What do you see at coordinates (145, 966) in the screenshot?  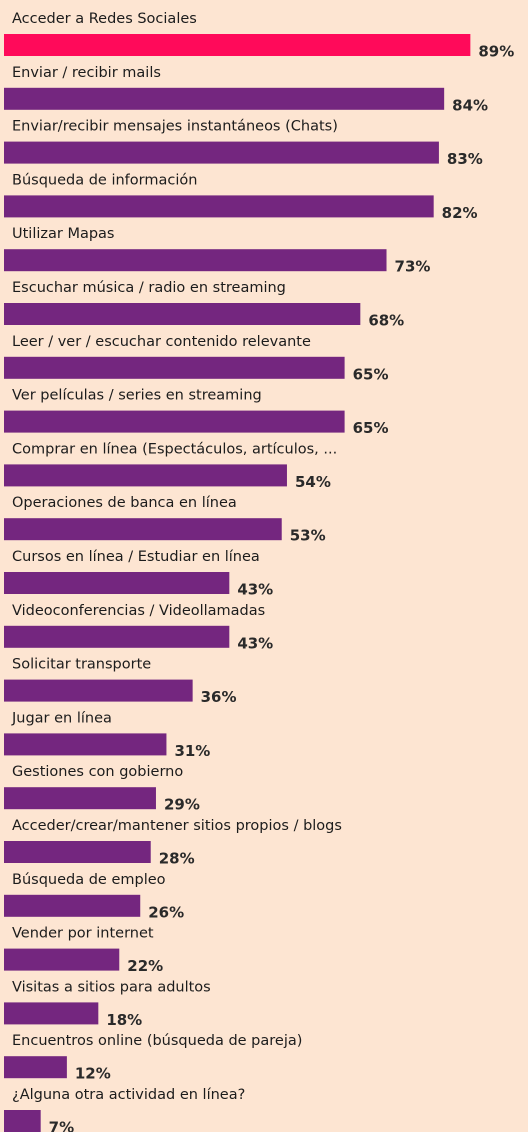 I see `value-label: 22%` at bounding box center [145, 966].